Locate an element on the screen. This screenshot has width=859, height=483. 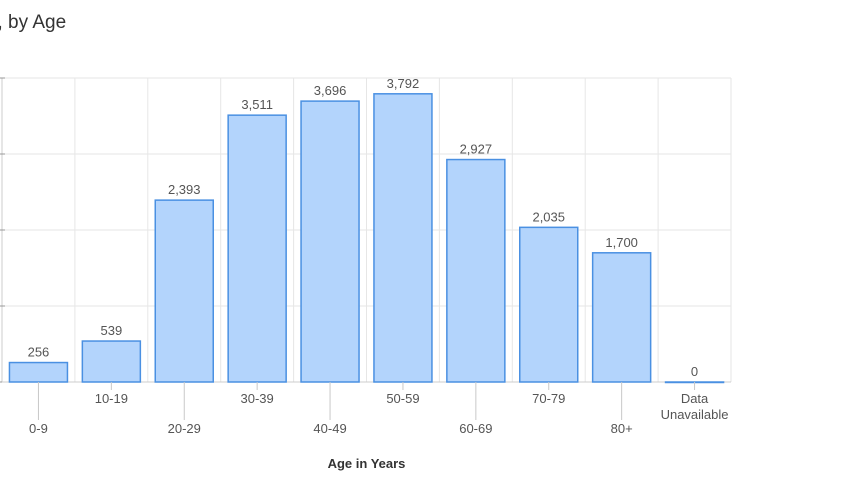
x-tick-label: 80+ is located at coordinates (622, 428).